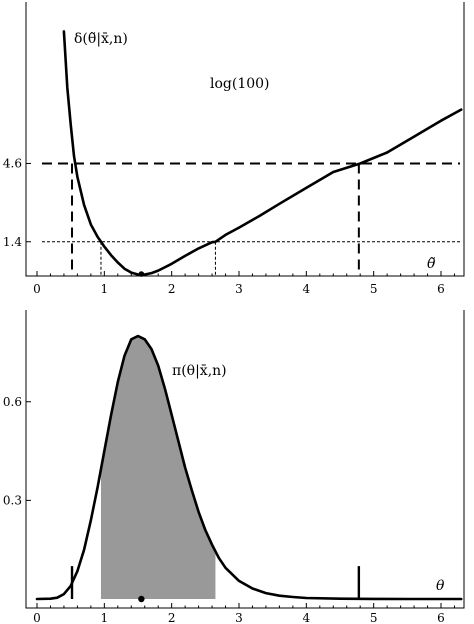 The image size is (474, 624). What do you see at coordinates (12, 163) in the screenshot?
I see `top-y-tick-label: 4.6` at bounding box center [12, 163].